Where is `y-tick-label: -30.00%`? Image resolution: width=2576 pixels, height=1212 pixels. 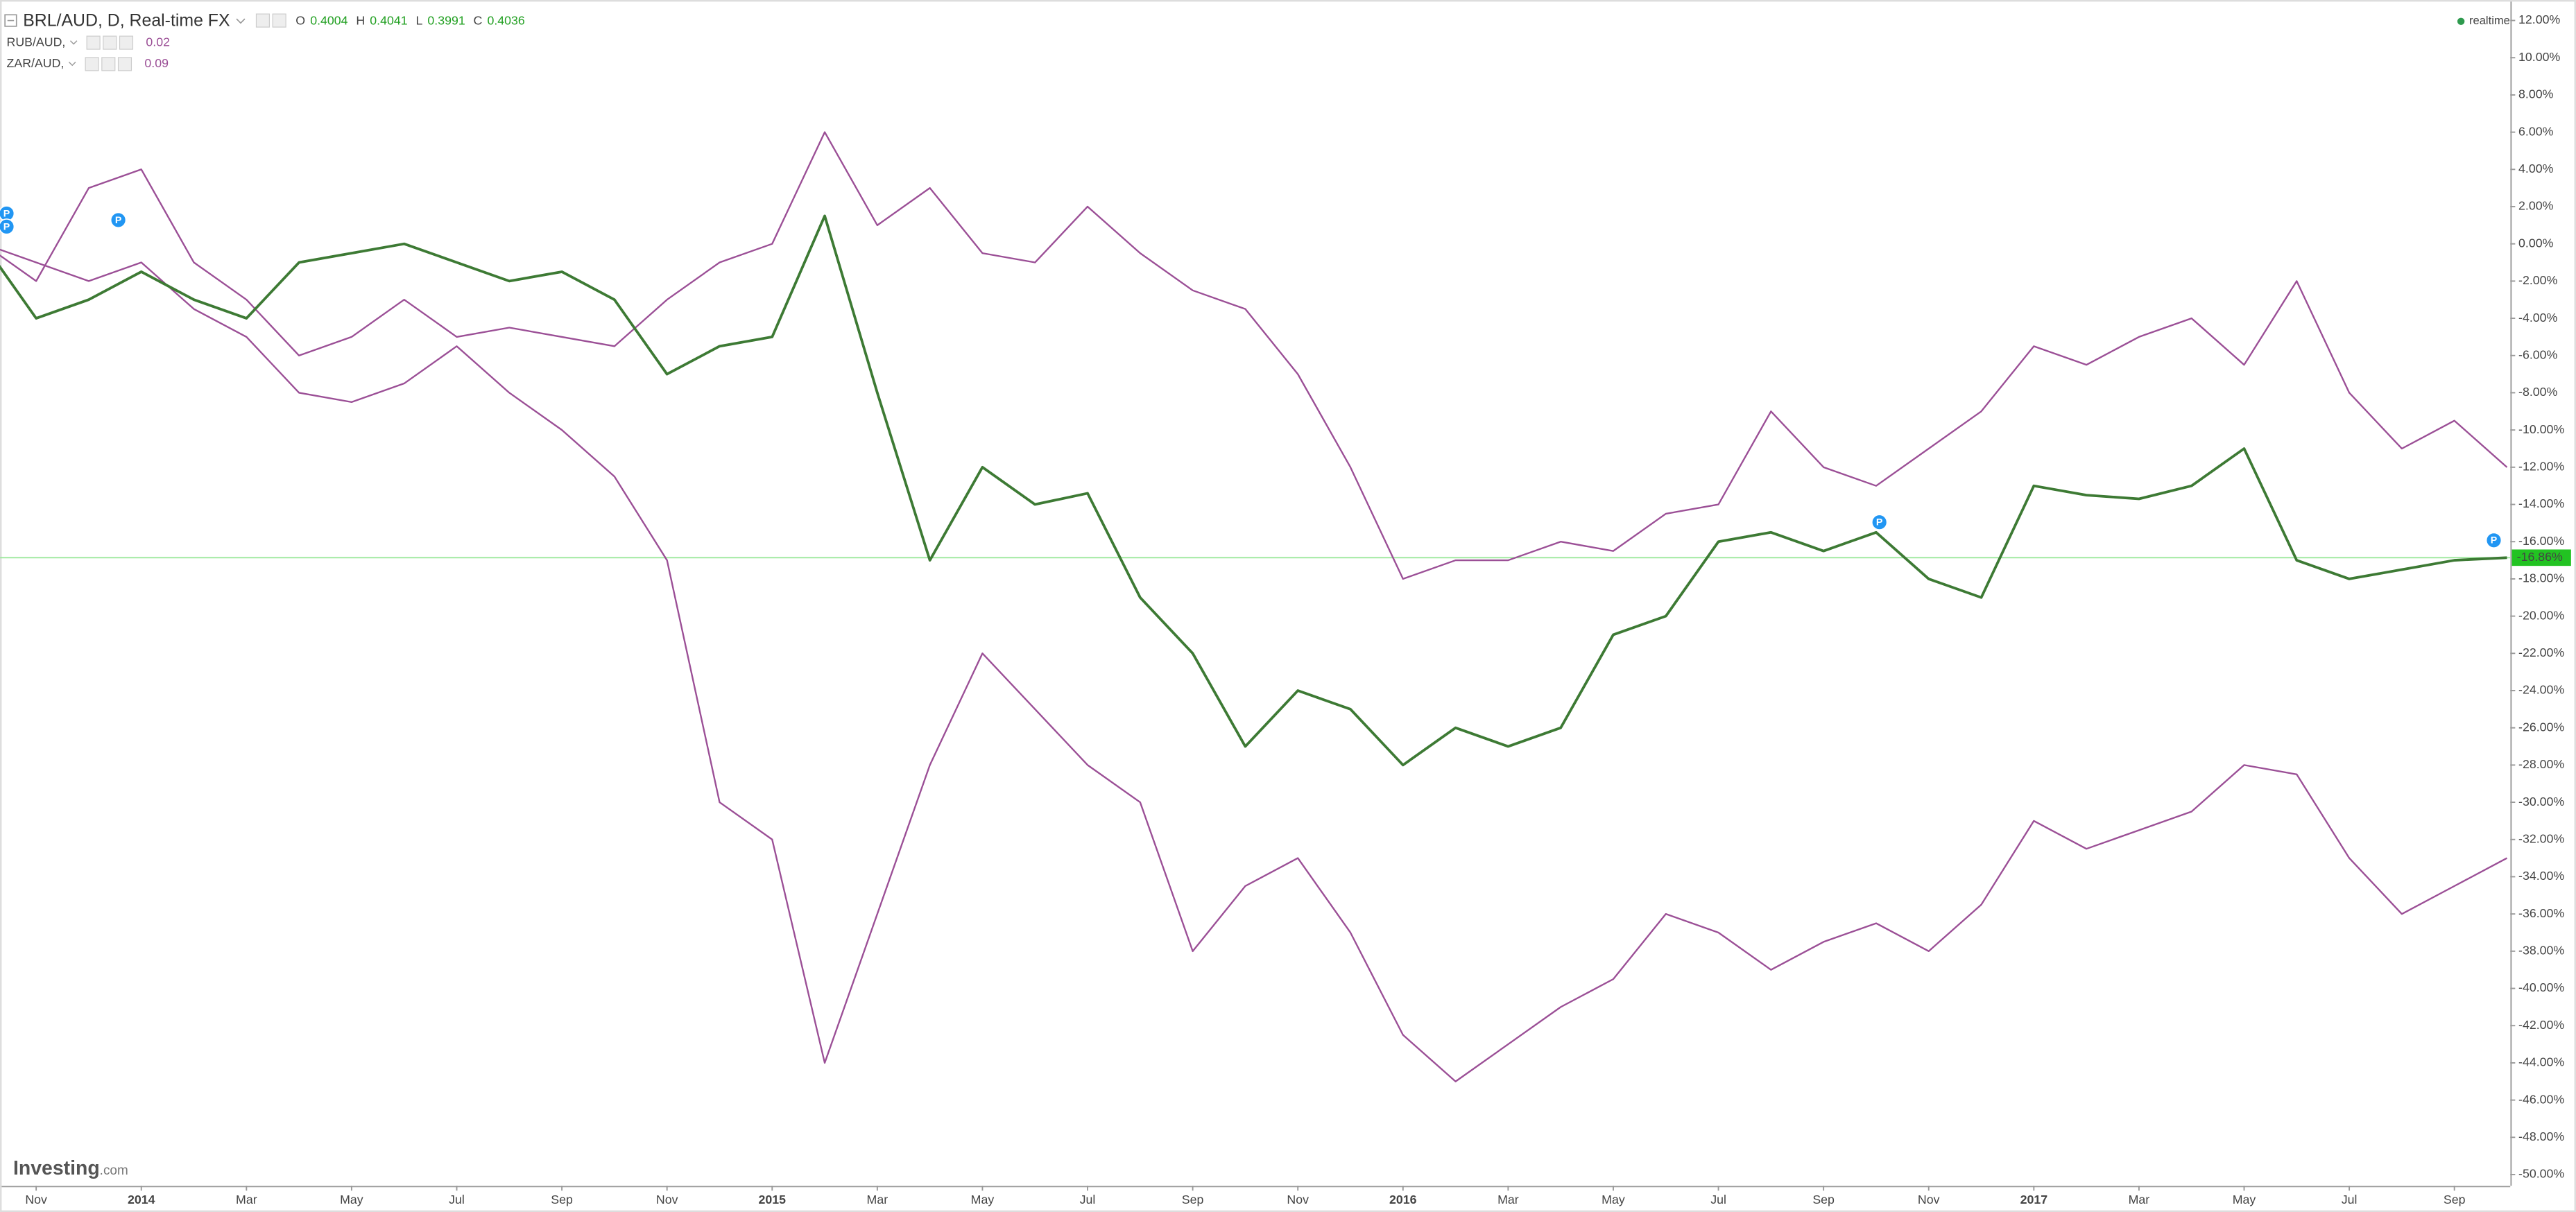
y-tick-label: -30.00% is located at coordinates (2541, 801).